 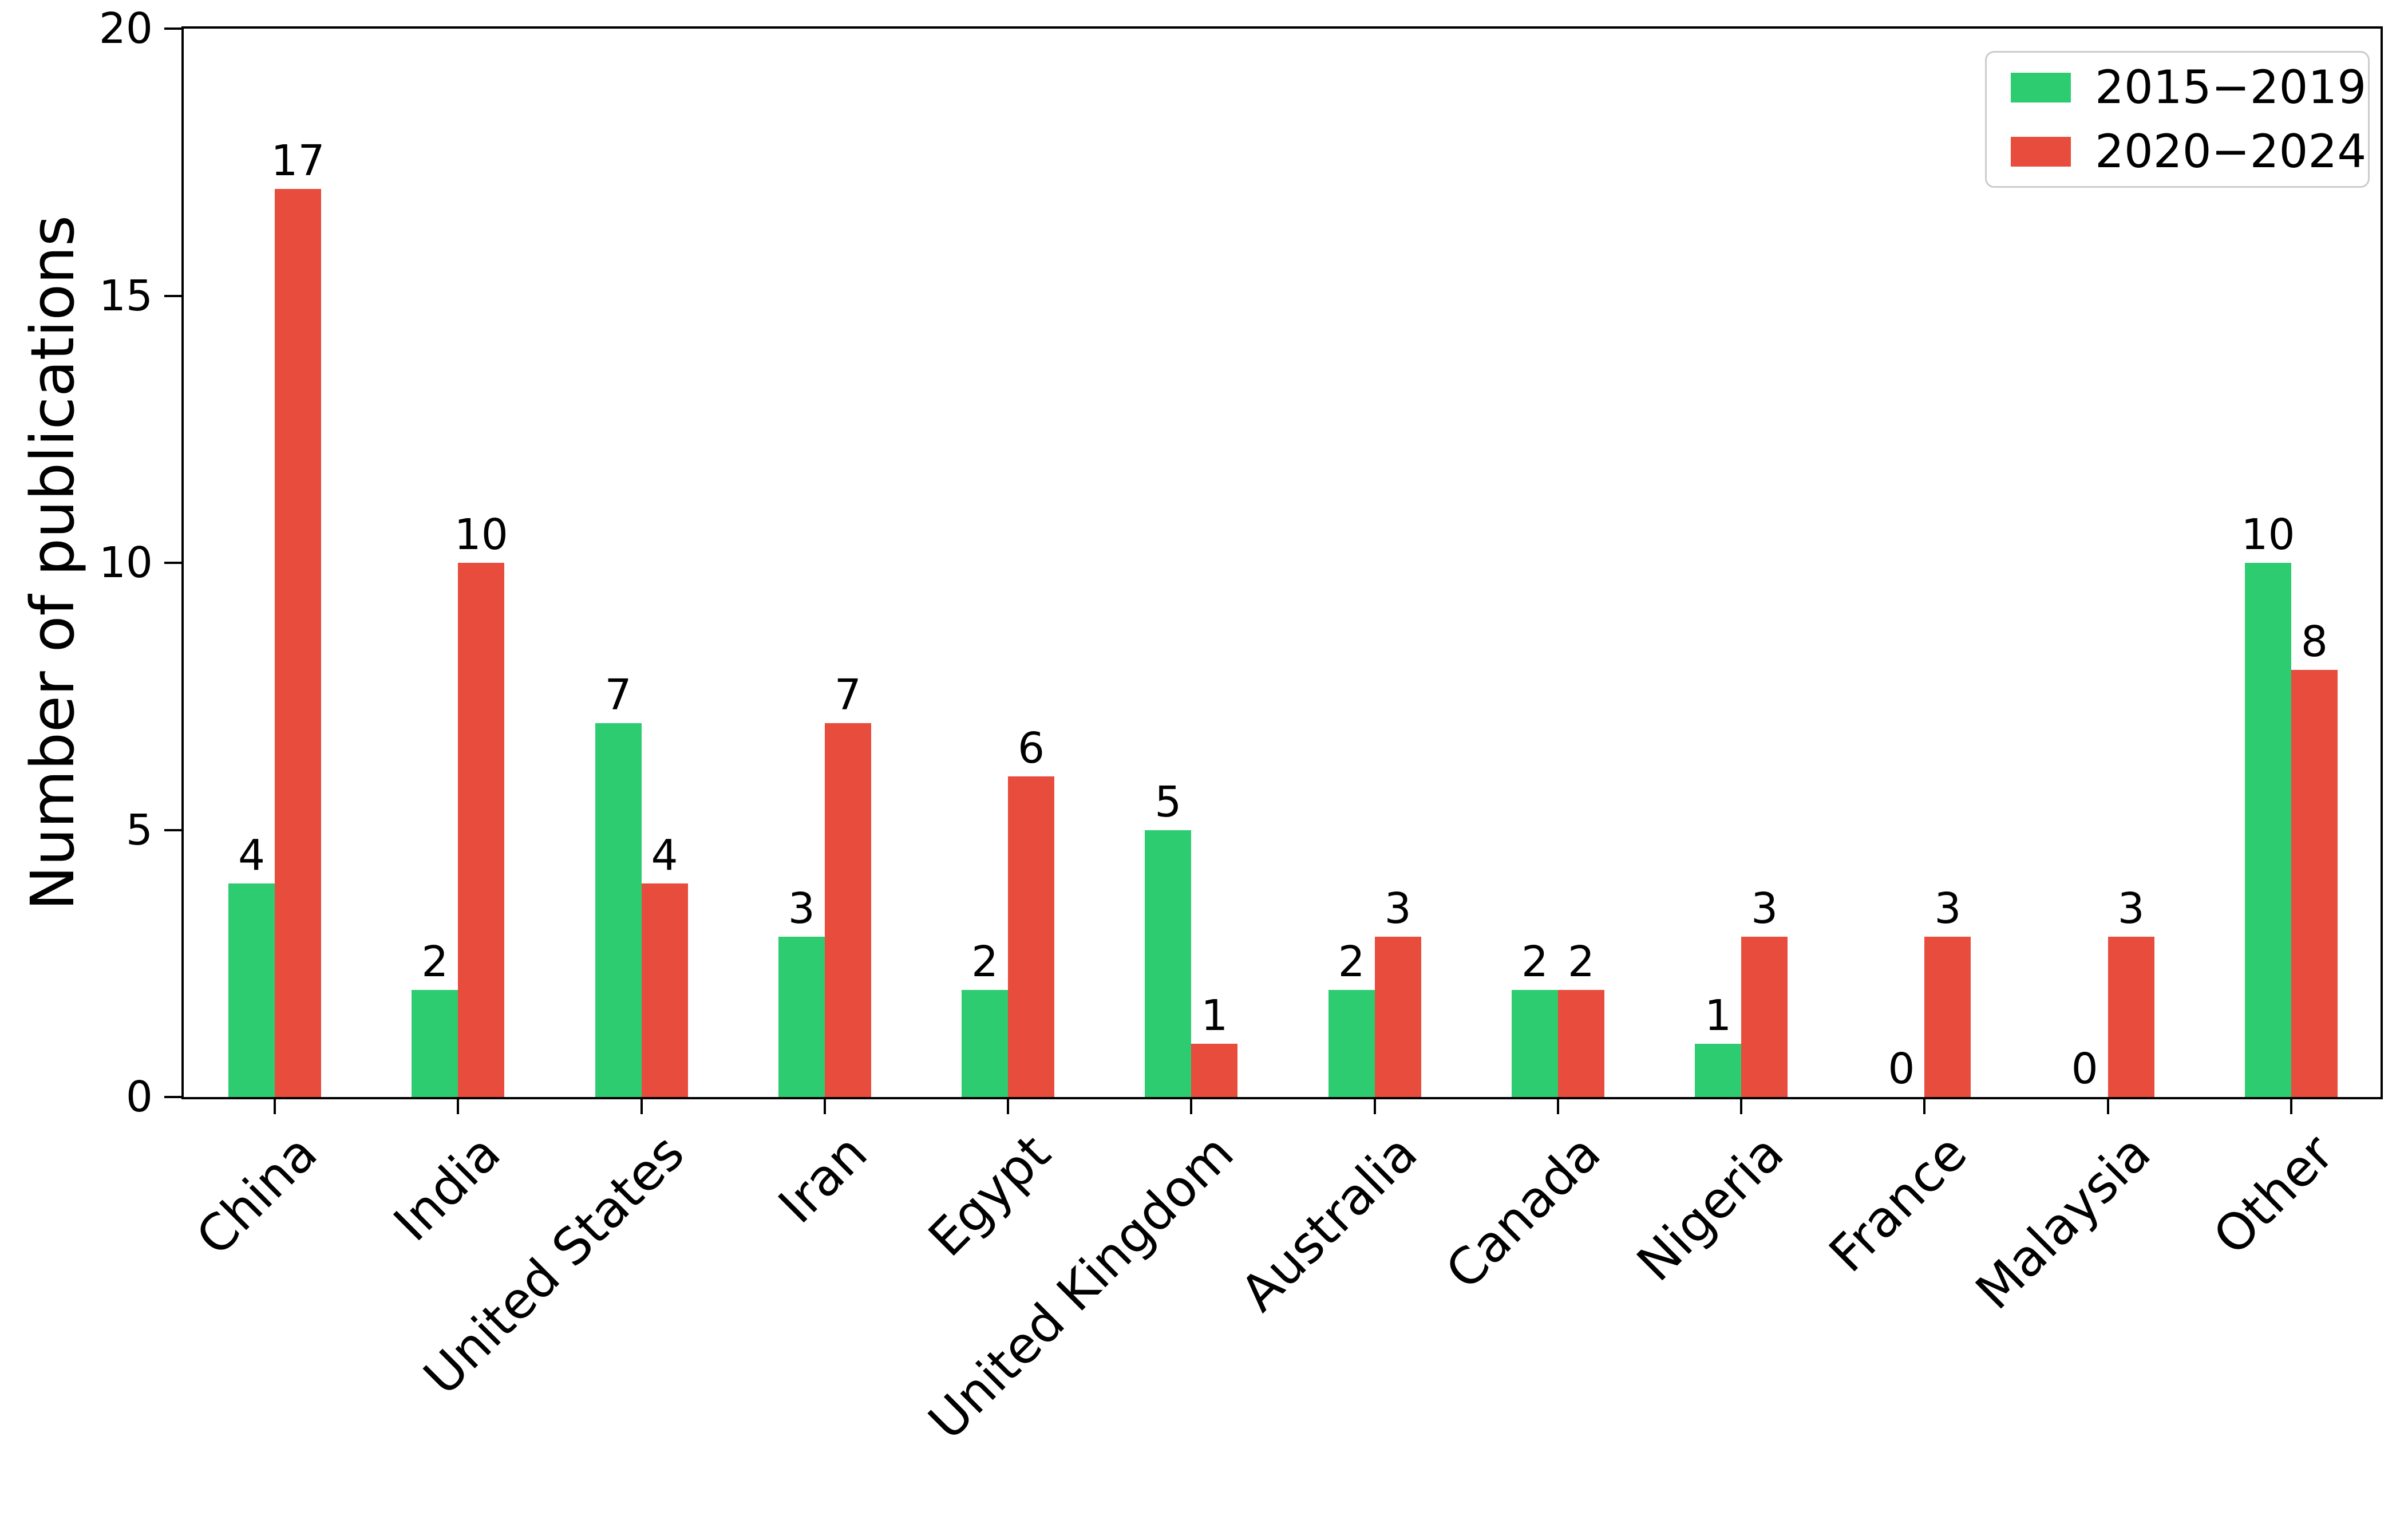 What do you see at coordinates (847, 695) in the screenshot?
I see `value-label-2020-2024-iran: 7` at bounding box center [847, 695].